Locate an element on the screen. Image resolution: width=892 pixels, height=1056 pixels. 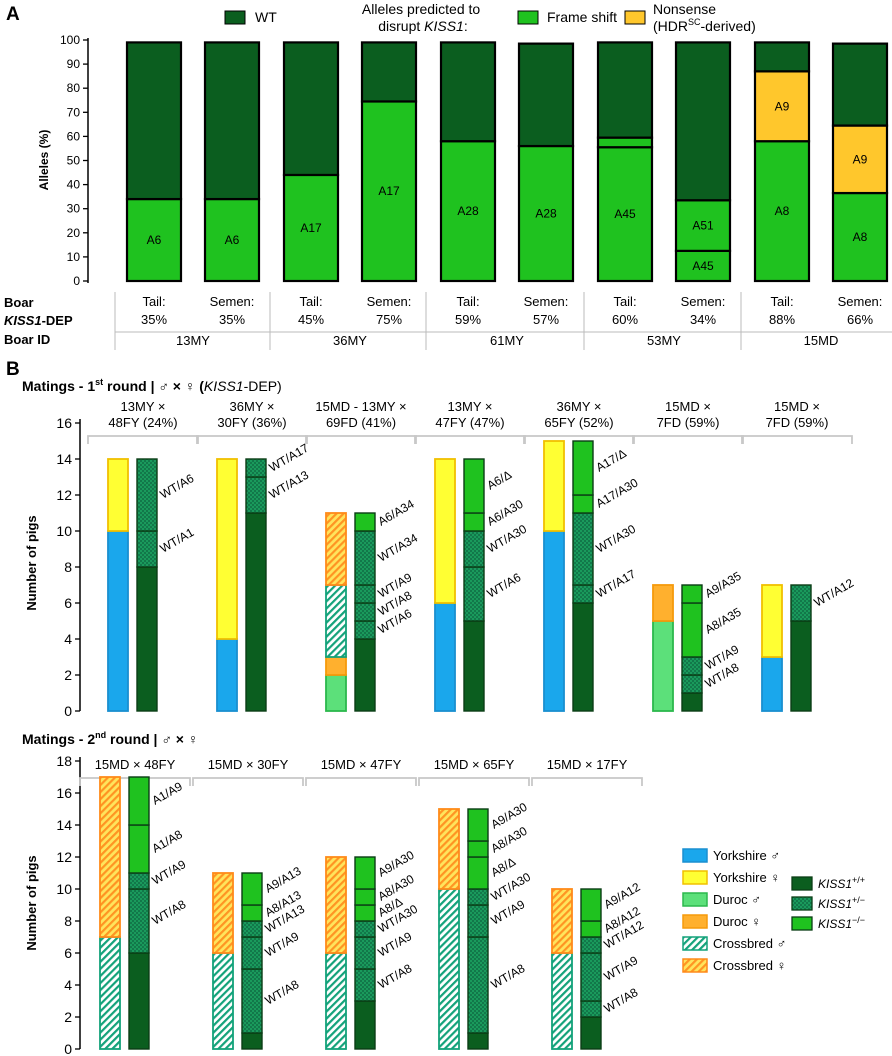
b-group-header: 47FY (47%) is located at coordinates (469, 422).